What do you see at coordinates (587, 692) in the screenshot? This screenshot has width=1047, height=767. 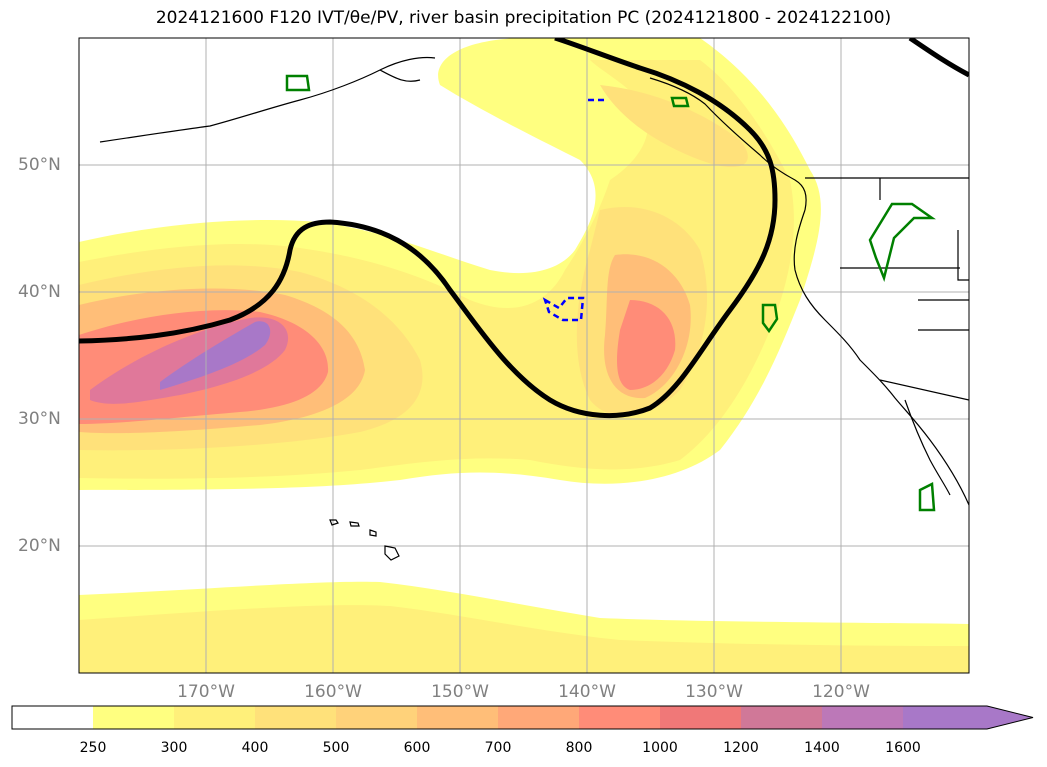 I see `lon-label: 140°W` at bounding box center [587, 692].